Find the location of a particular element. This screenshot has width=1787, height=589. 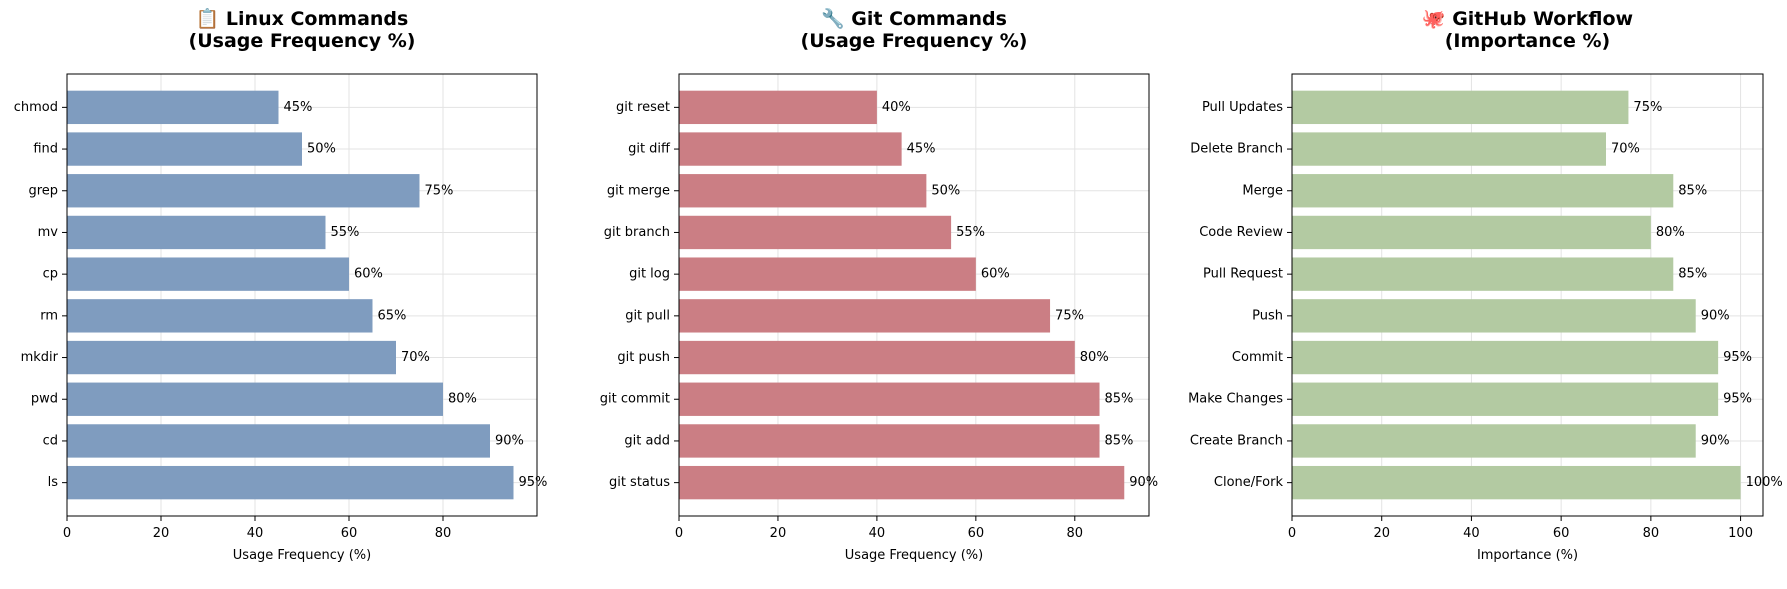

y-tick-label: mkdir is located at coordinates (40, 357).